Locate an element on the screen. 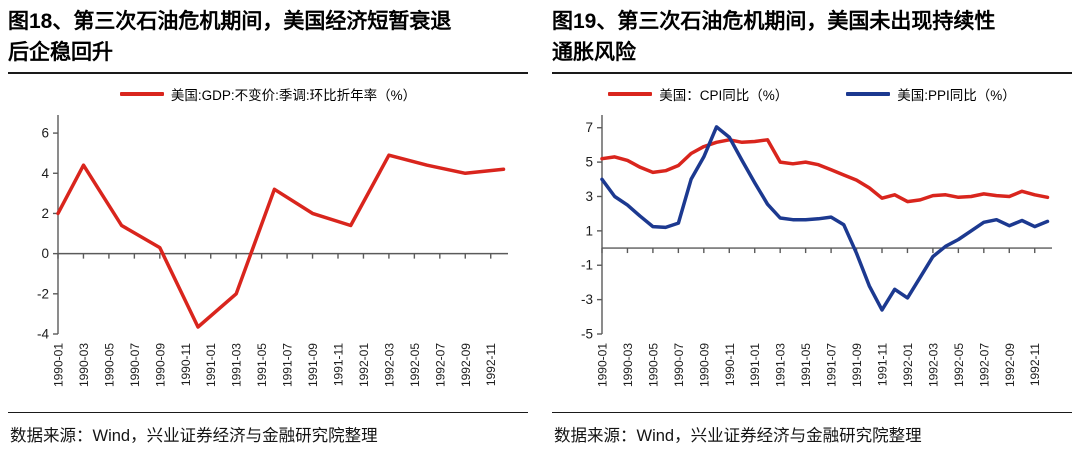  legend-item-cpi: 美国：CPI同比（%） is located at coordinates (698, 94).